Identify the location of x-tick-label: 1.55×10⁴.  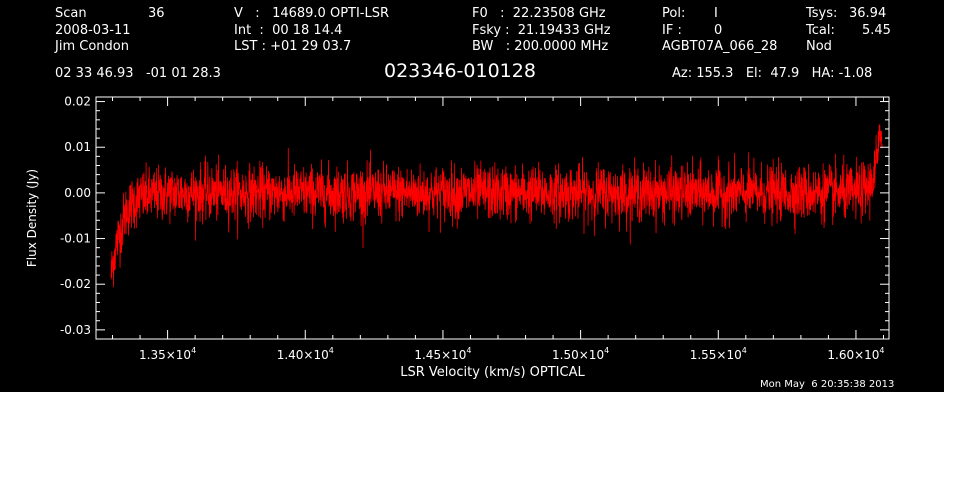
(718, 354).